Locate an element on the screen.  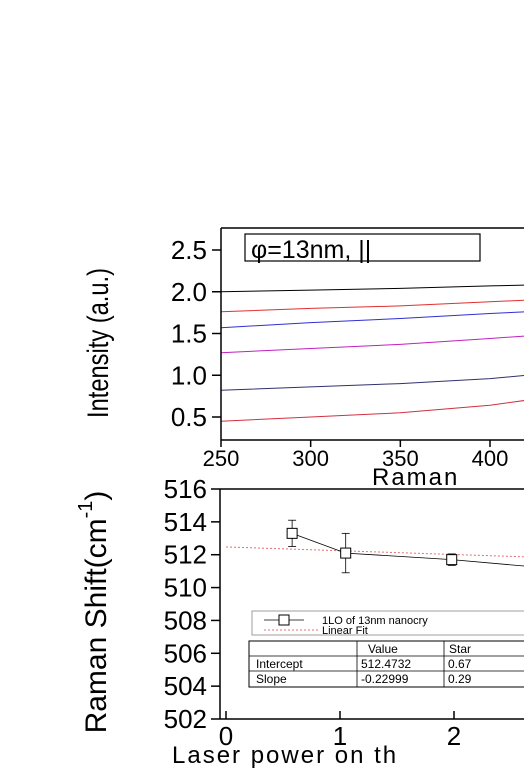
spectra-yticks: 0.5 1.0 1.5 2.0 2.5 is located at coordinates (196, 333).